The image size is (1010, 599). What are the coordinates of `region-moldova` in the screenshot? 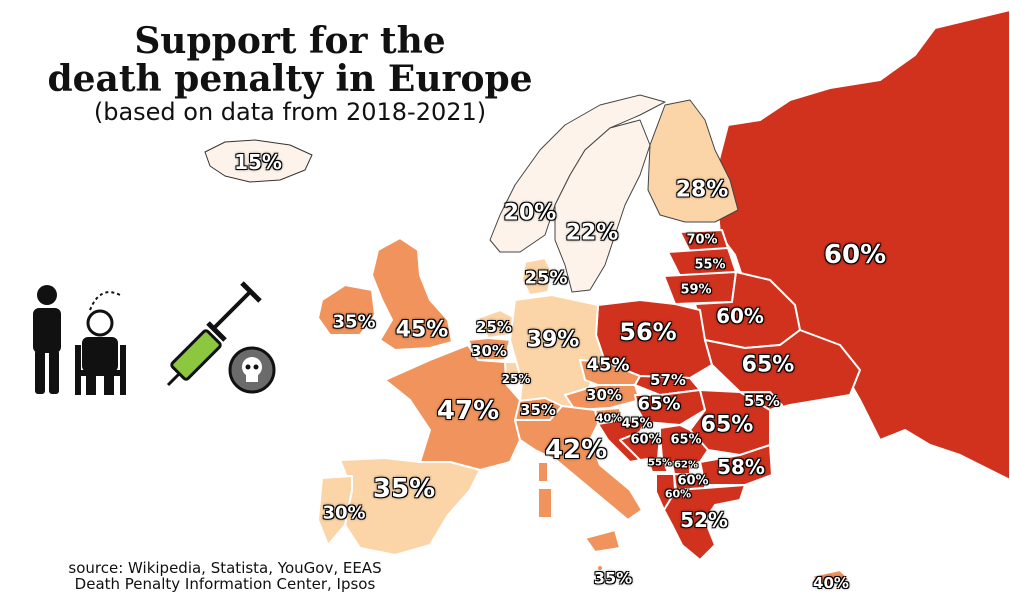 It's located at (761, 401).